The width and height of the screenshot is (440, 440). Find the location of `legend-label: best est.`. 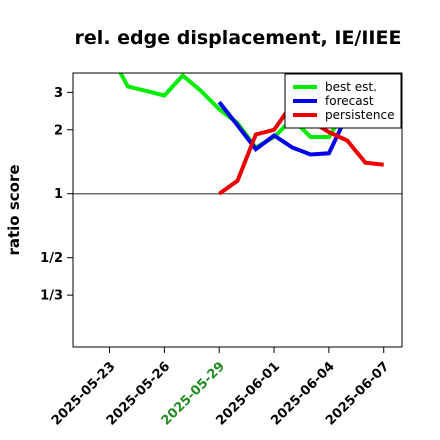

legend-label: best est. is located at coordinates (351, 87).